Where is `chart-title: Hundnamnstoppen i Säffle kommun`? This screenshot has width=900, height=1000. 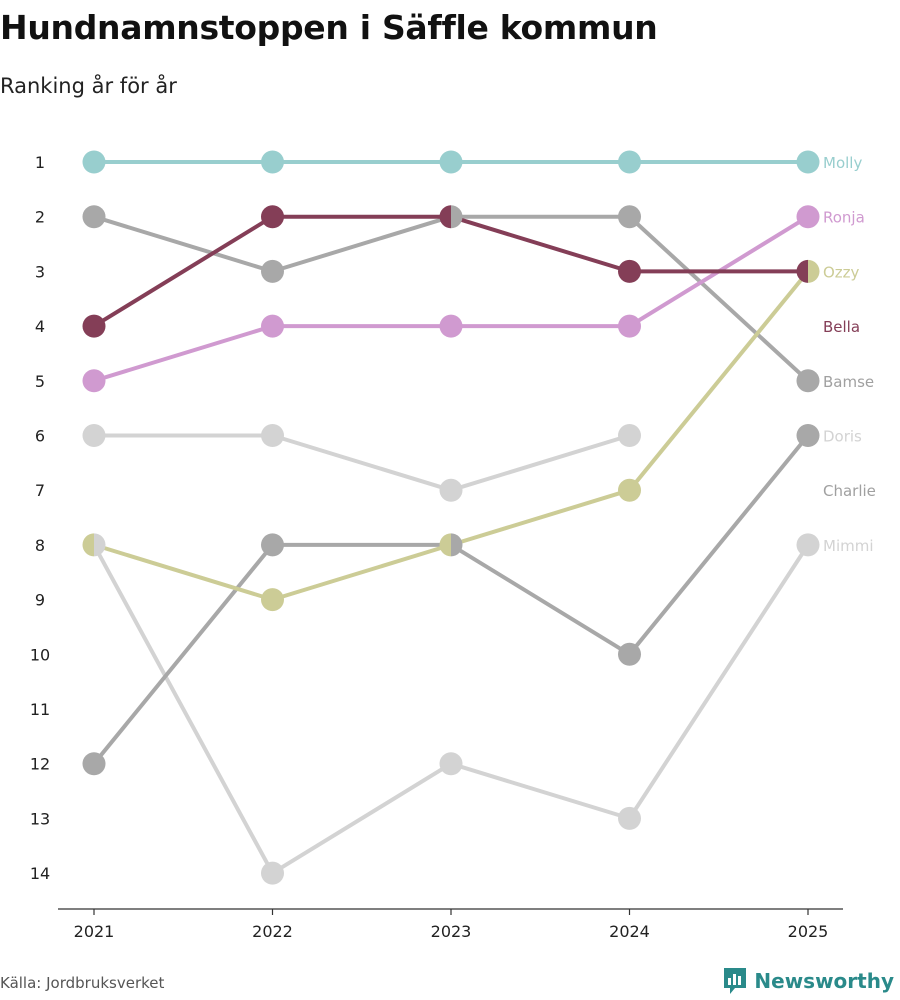
chart-title: Hundnamnstoppen i Säffle kommun is located at coordinates (329, 27).